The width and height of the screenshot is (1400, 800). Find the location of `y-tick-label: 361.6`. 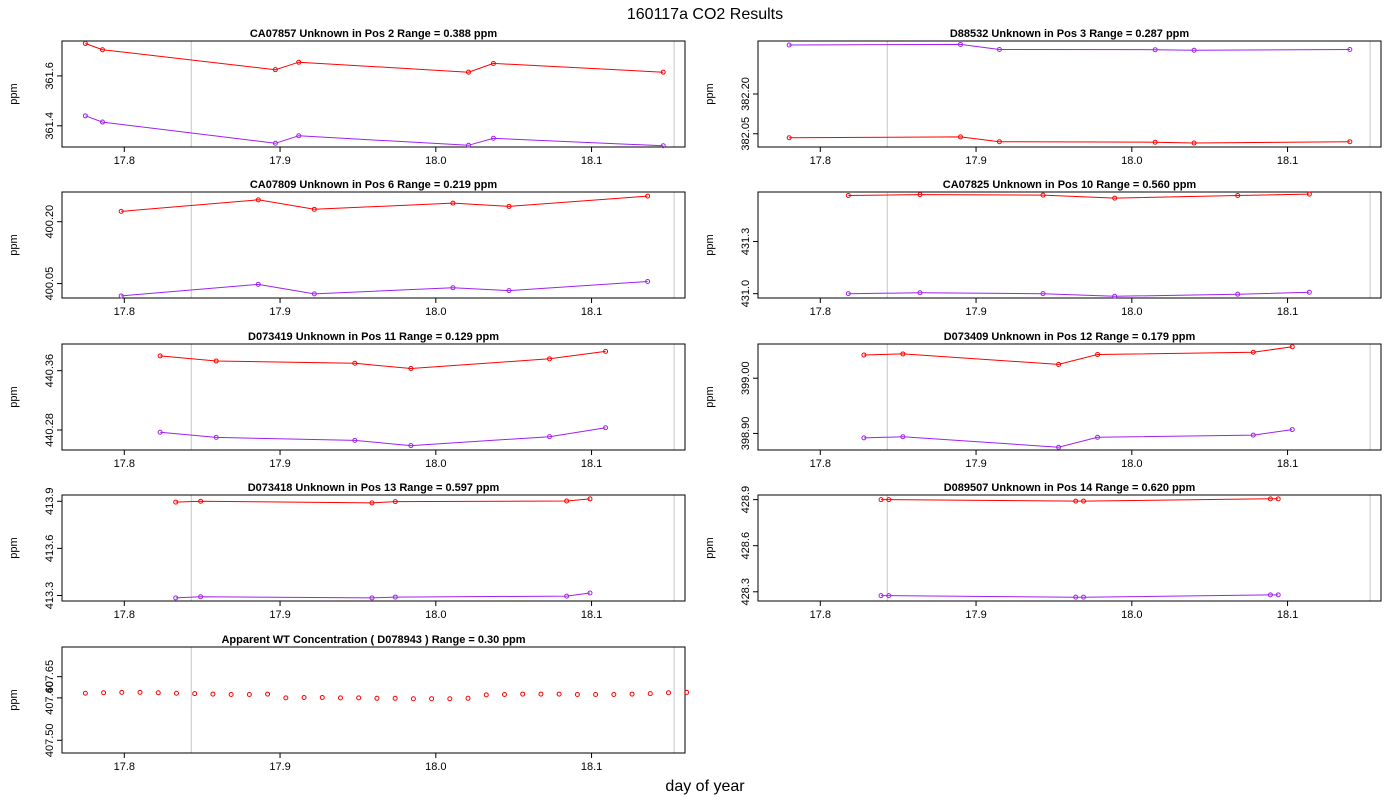

y-tick-label: 361.6 is located at coordinates (50, 76).